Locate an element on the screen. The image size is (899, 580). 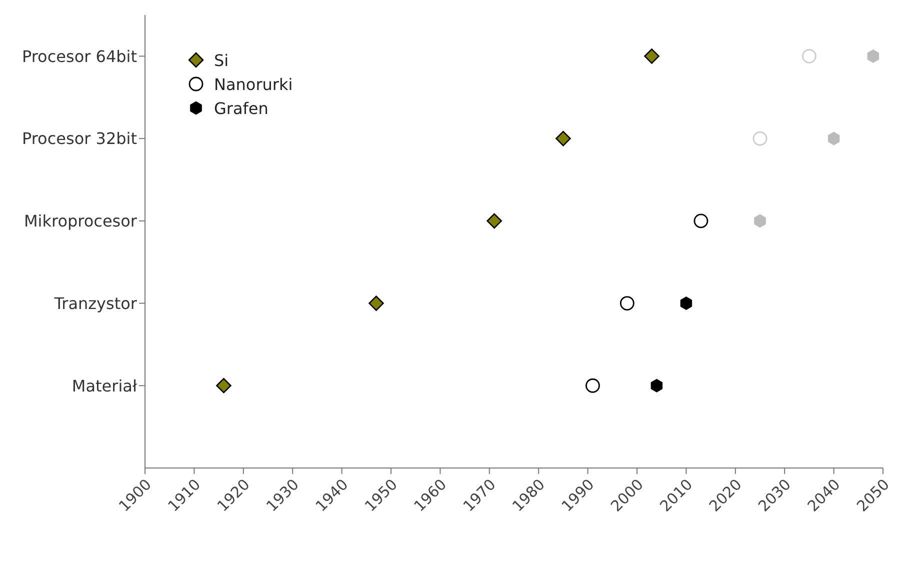
y-tick-label: Procesor 64bit is located at coordinates (79, 56).